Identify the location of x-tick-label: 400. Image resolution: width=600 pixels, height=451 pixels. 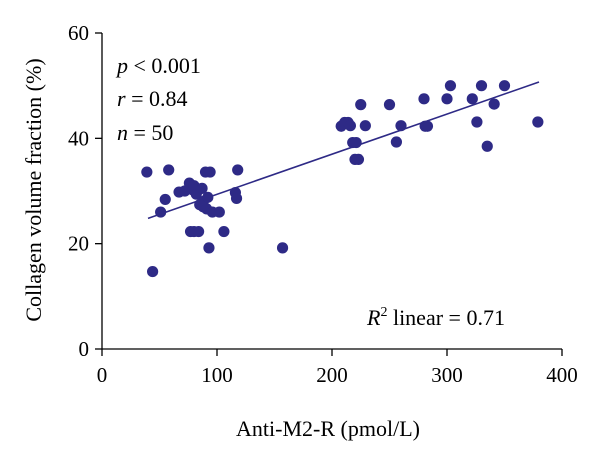
(562, 375).